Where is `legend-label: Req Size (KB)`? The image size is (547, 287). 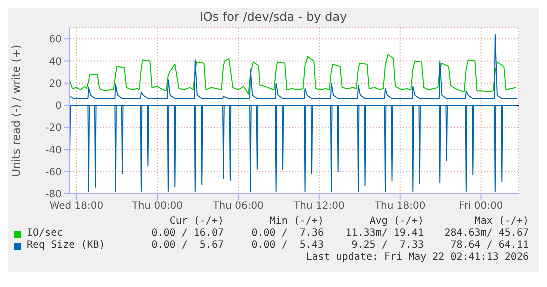 legend-label: Req Size (KB) is located at coordinates (66, 246).